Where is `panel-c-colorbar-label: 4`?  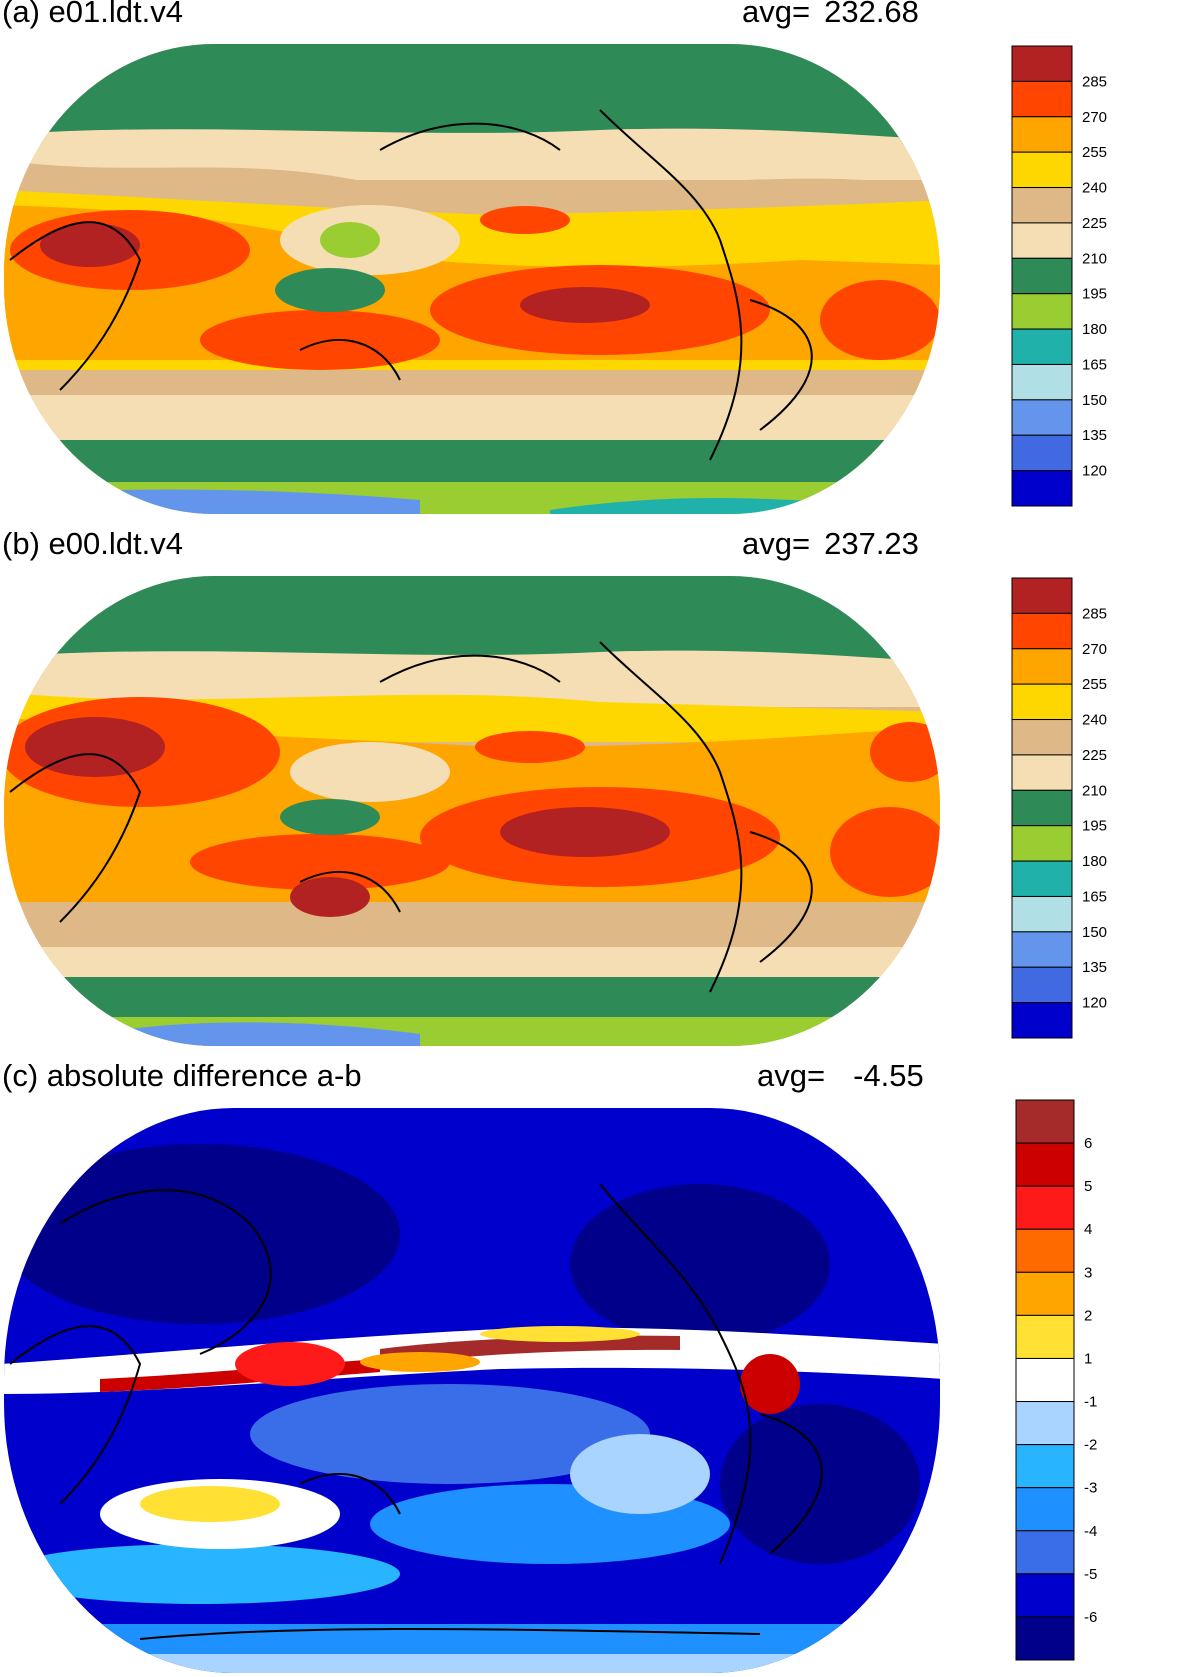 panel-c-colorbar-label: 4 is located at coordinates (1088, 1229).